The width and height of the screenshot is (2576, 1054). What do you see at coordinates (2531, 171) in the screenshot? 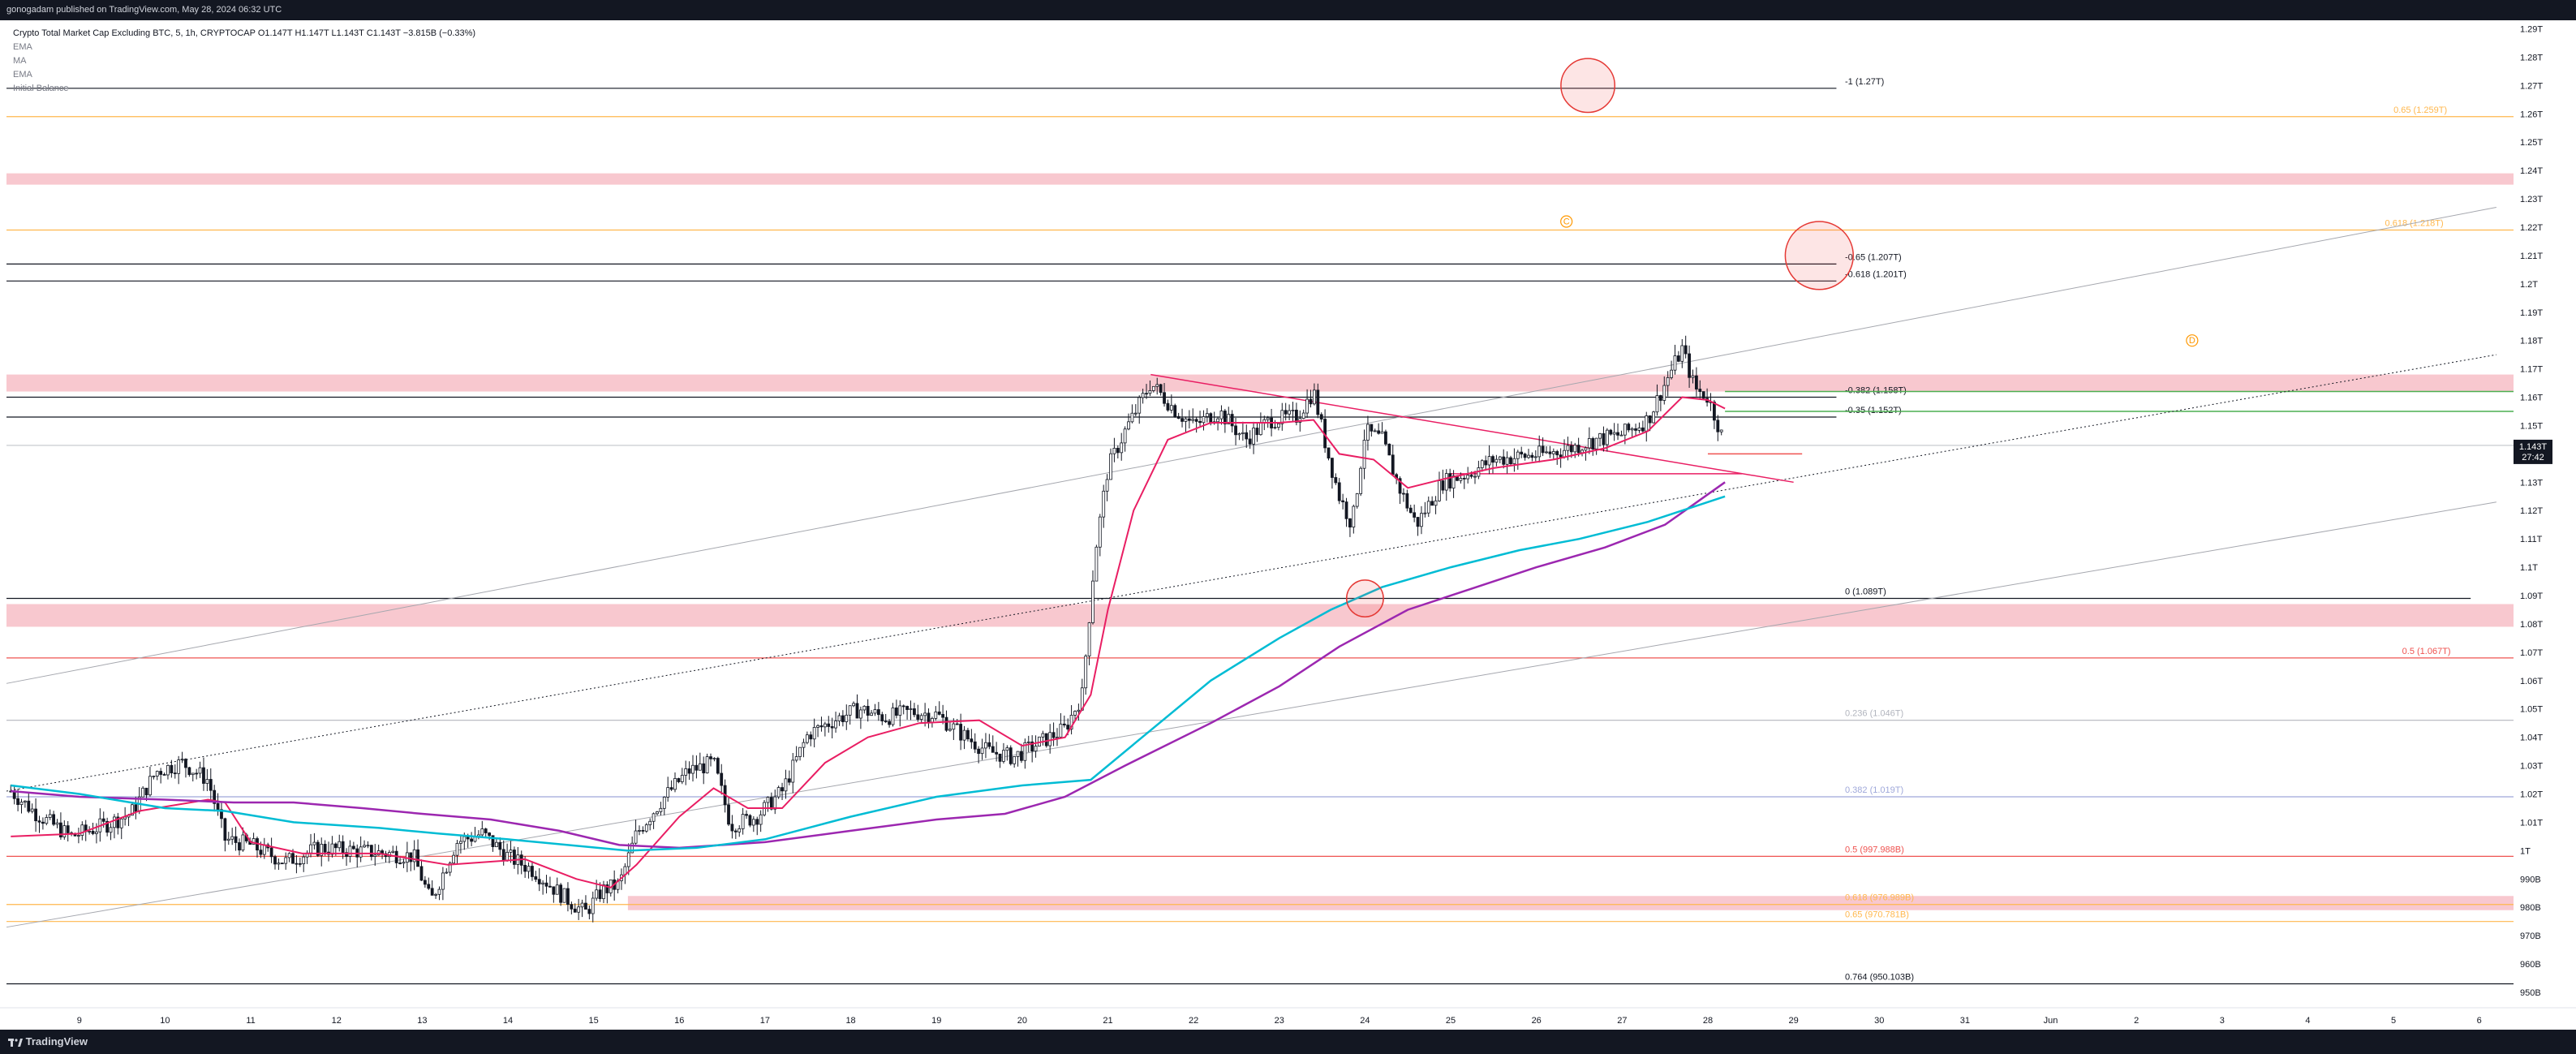
I see `y-tick-label: 1.24T` at bounding box center [2531, 171].